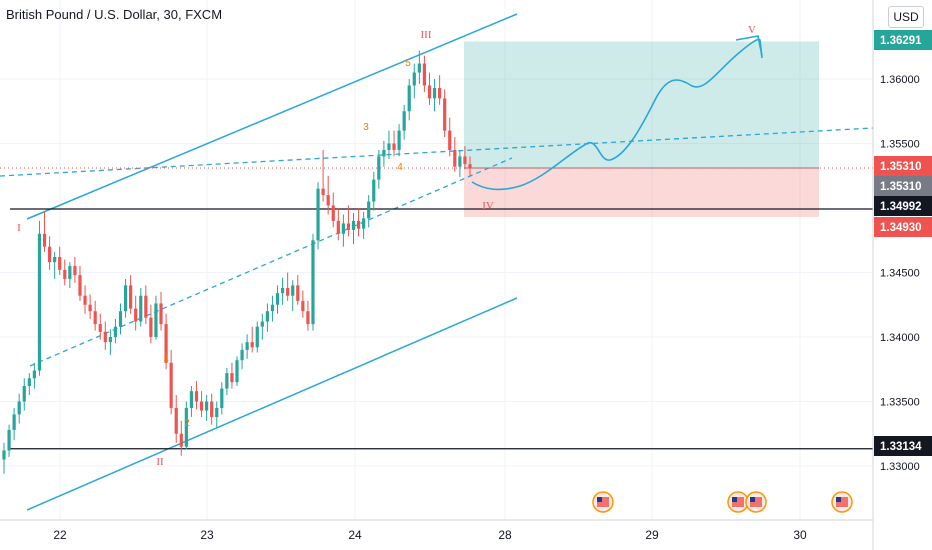  I want to click on price-tick-label: 1.33000, so click(900, 467).